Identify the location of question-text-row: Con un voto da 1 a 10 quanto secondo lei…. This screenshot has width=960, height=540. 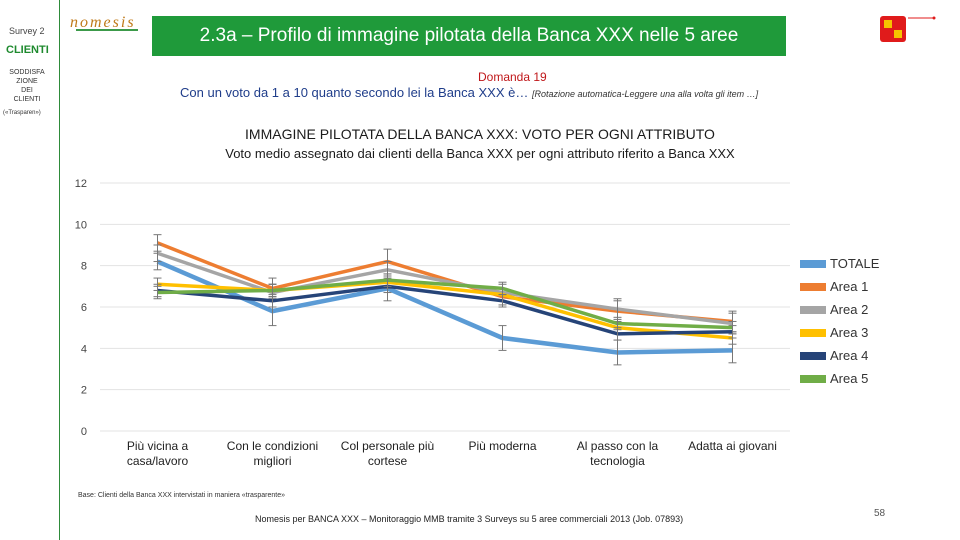
(469, 92).